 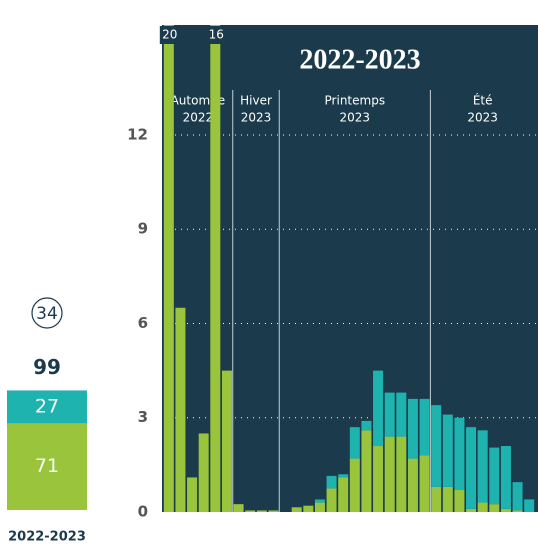 I want to click on value-label: 16, so click(x=216, y=35).